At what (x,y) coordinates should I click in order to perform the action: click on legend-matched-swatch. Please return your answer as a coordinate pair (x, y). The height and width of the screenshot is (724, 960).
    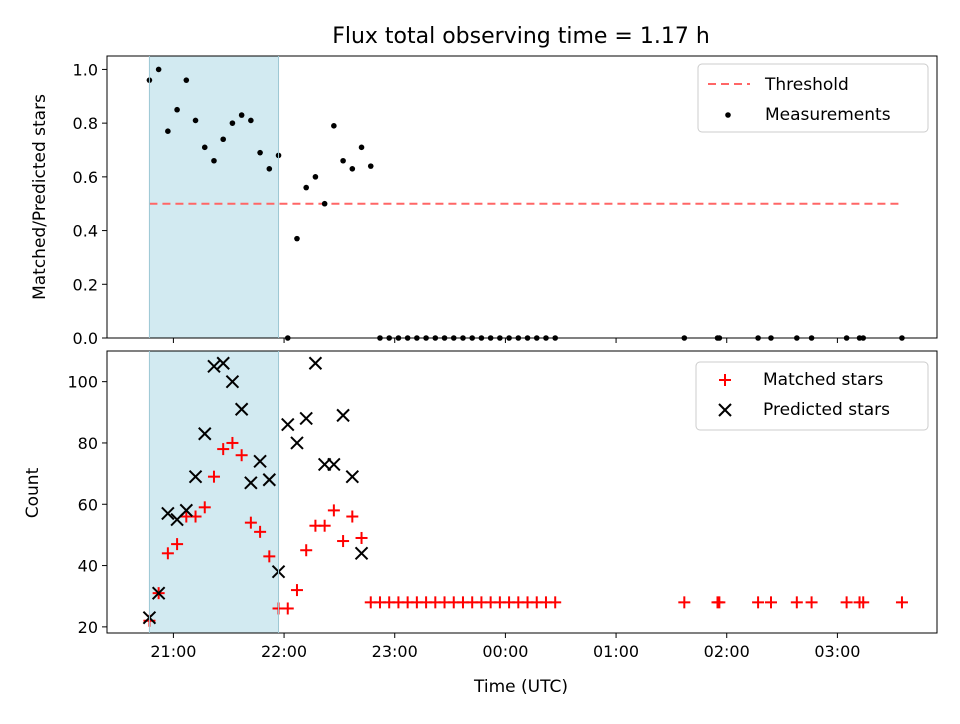
    Looking at the image, I should click on (725, 380).